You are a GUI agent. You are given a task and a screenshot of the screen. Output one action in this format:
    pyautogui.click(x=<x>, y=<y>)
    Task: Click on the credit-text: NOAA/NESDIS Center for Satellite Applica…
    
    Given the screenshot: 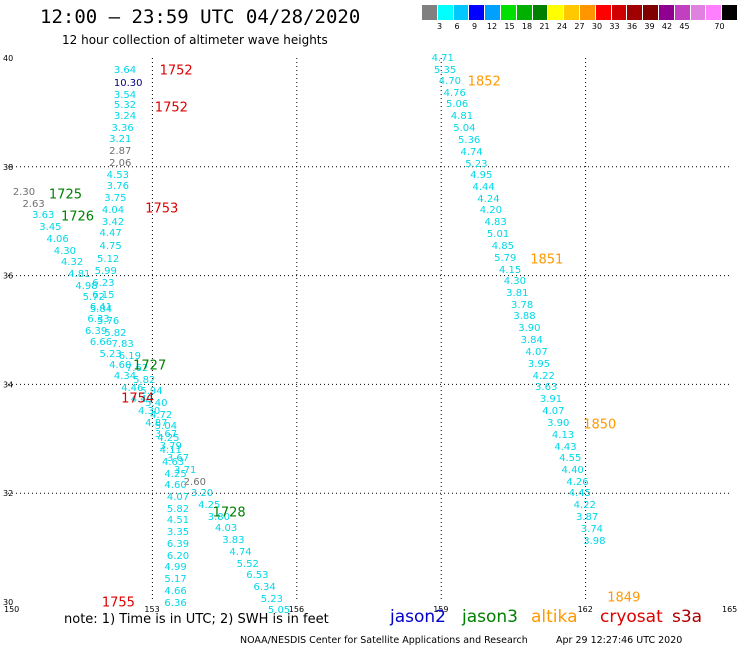 What is the action you would take?
    pyautogui.click(x=384, y=640)
    